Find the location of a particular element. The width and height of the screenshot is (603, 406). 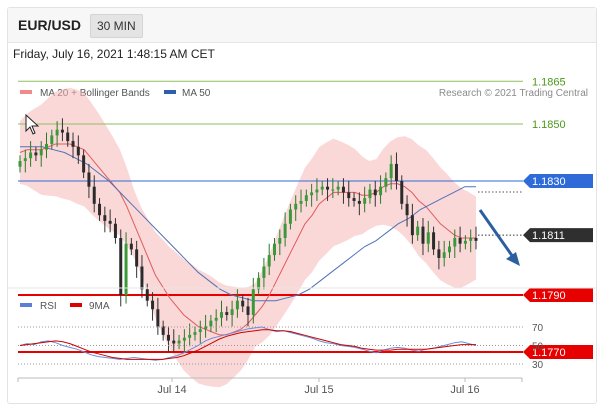

timeframe-button: 30 MIN is located at coordinates (116, 26).